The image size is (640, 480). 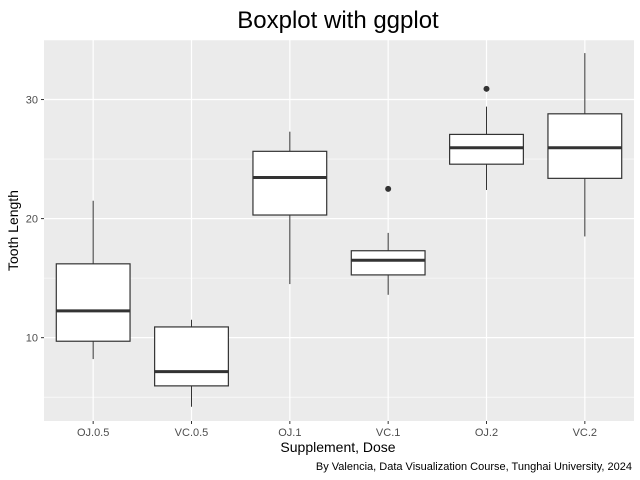 I want to click on x-tick-label-5: VC.2, so click(x=585, y=433).